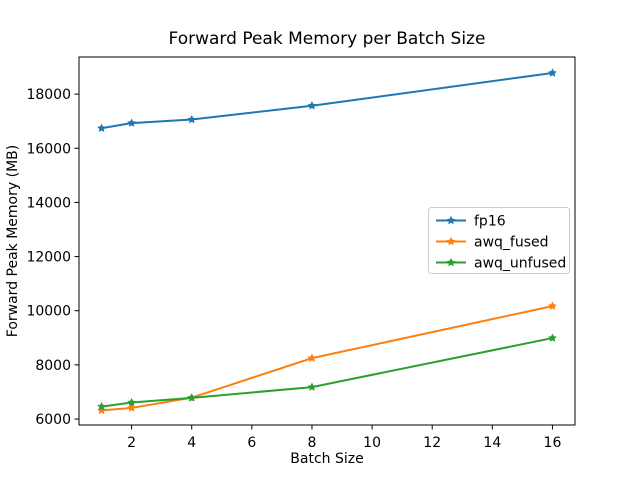  Describe the element at coordinates (53, 366) in the screenshot. I see `y-tick-label: 8000` at that location.